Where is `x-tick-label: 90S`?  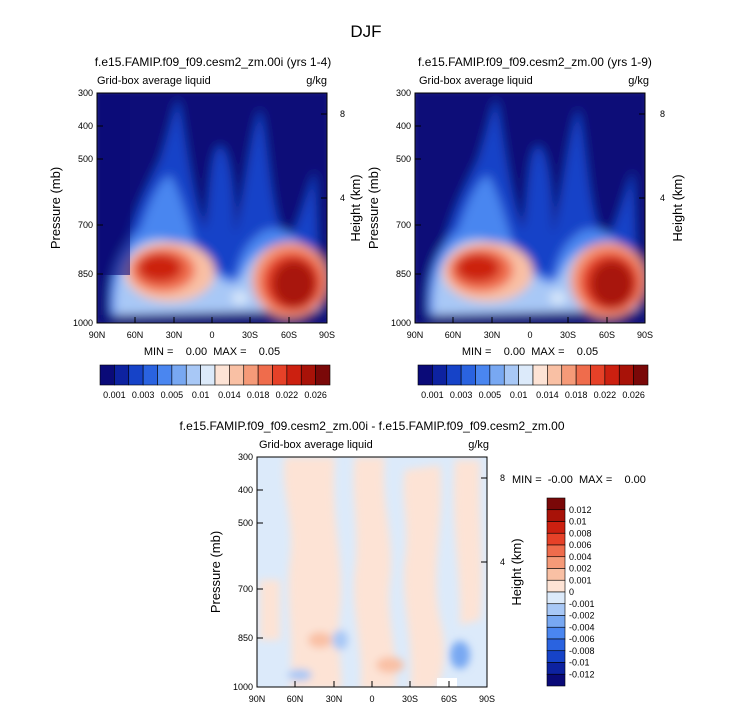
x-tick-label: 90S is located at coordinates (327, 335).